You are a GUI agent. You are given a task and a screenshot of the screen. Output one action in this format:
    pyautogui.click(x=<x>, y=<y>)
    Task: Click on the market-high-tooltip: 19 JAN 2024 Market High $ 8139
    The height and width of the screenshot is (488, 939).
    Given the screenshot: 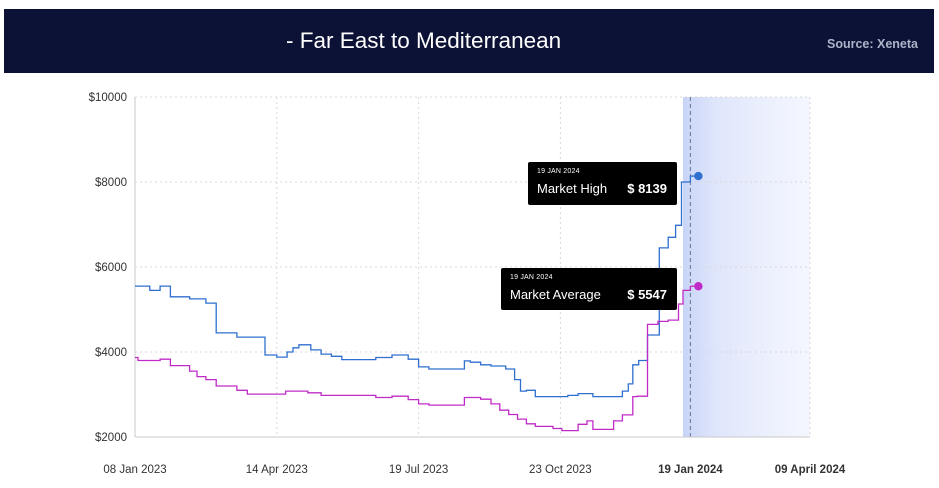 What is the action you would take?
    pyautogui.click(x=602, y=183)
    